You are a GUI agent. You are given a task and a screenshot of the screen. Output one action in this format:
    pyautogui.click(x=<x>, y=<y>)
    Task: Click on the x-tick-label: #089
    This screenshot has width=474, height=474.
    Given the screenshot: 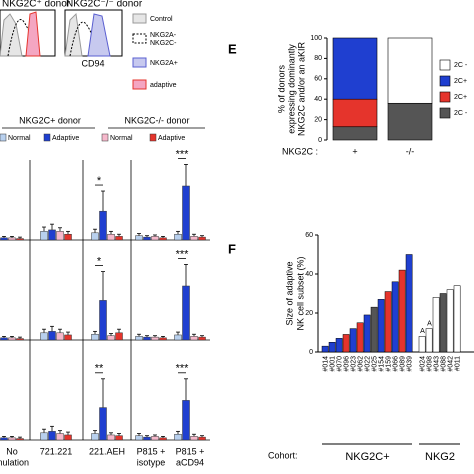 What is the action you would take?
    pyautogui.click(x=402, y=364)
    